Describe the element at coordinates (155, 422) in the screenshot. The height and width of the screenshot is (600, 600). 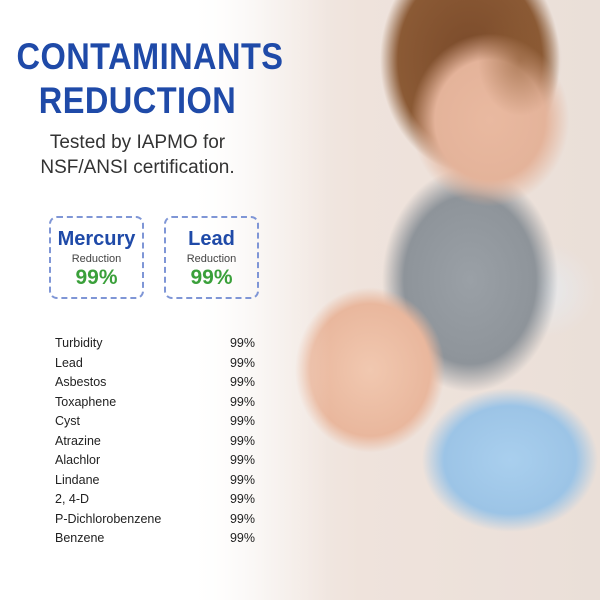
I see `contaminant-row: Cyst 99%` at that location.